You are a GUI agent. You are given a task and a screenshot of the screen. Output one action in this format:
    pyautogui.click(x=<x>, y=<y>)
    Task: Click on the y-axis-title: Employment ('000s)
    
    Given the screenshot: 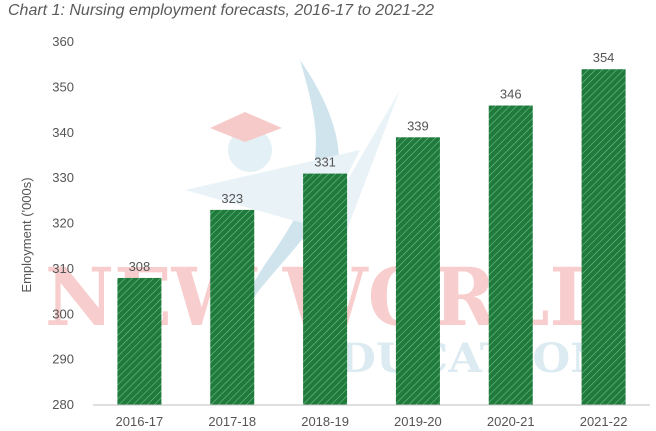 What is the action you would take?
    pyautogui.click(x=26, y=234)
    